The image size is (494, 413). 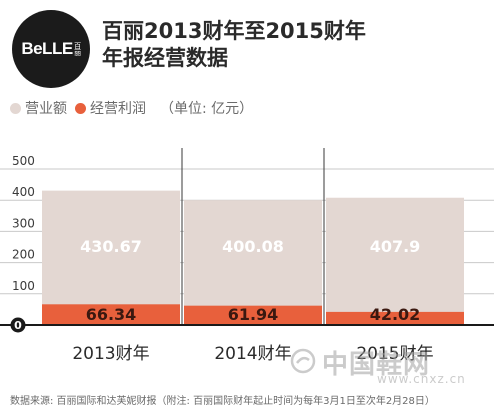 I want to click on y-tick-label: 400, so click(x=23, y=192).